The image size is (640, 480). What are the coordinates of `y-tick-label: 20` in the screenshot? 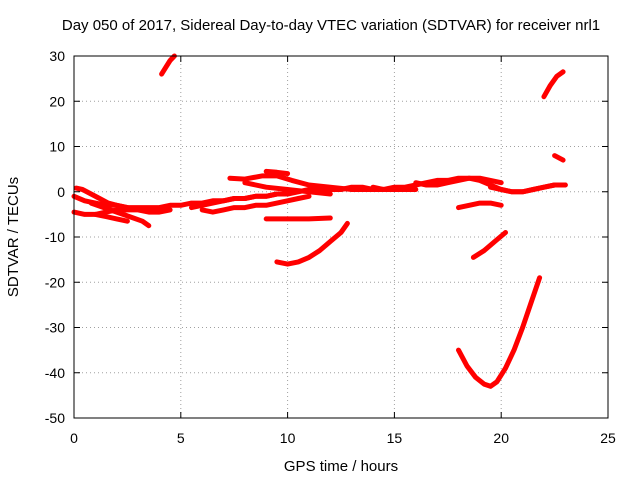 It's located at (57, 101).